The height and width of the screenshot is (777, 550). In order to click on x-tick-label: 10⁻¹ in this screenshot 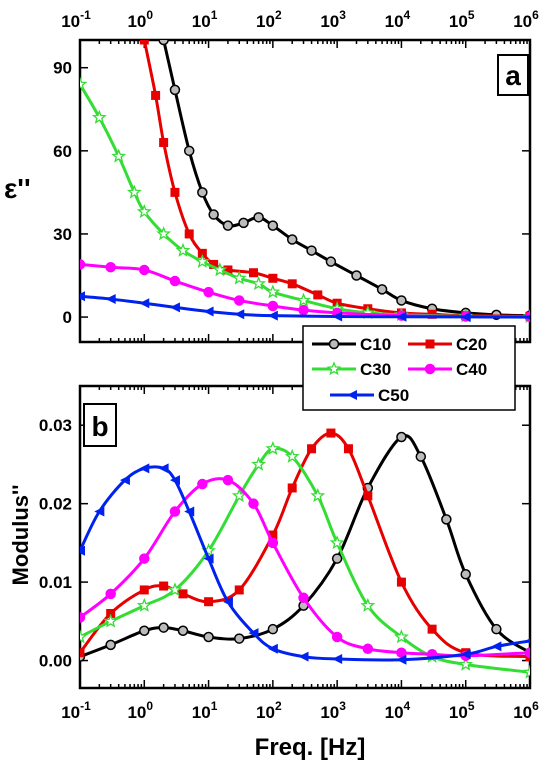, I will do `click(76, 710)`.